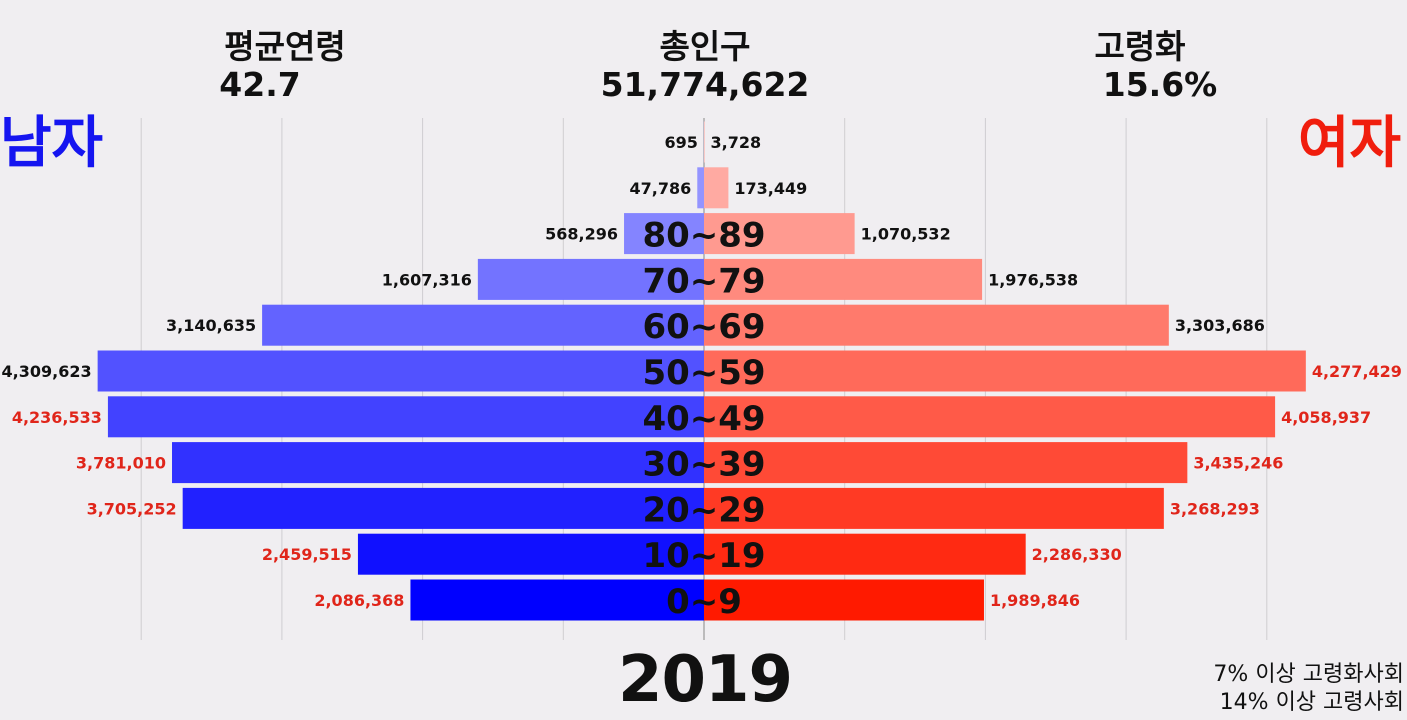 This screenshot has height=720, width=1407. I want to click on age-group-label: 30~39, so click(703, 465).